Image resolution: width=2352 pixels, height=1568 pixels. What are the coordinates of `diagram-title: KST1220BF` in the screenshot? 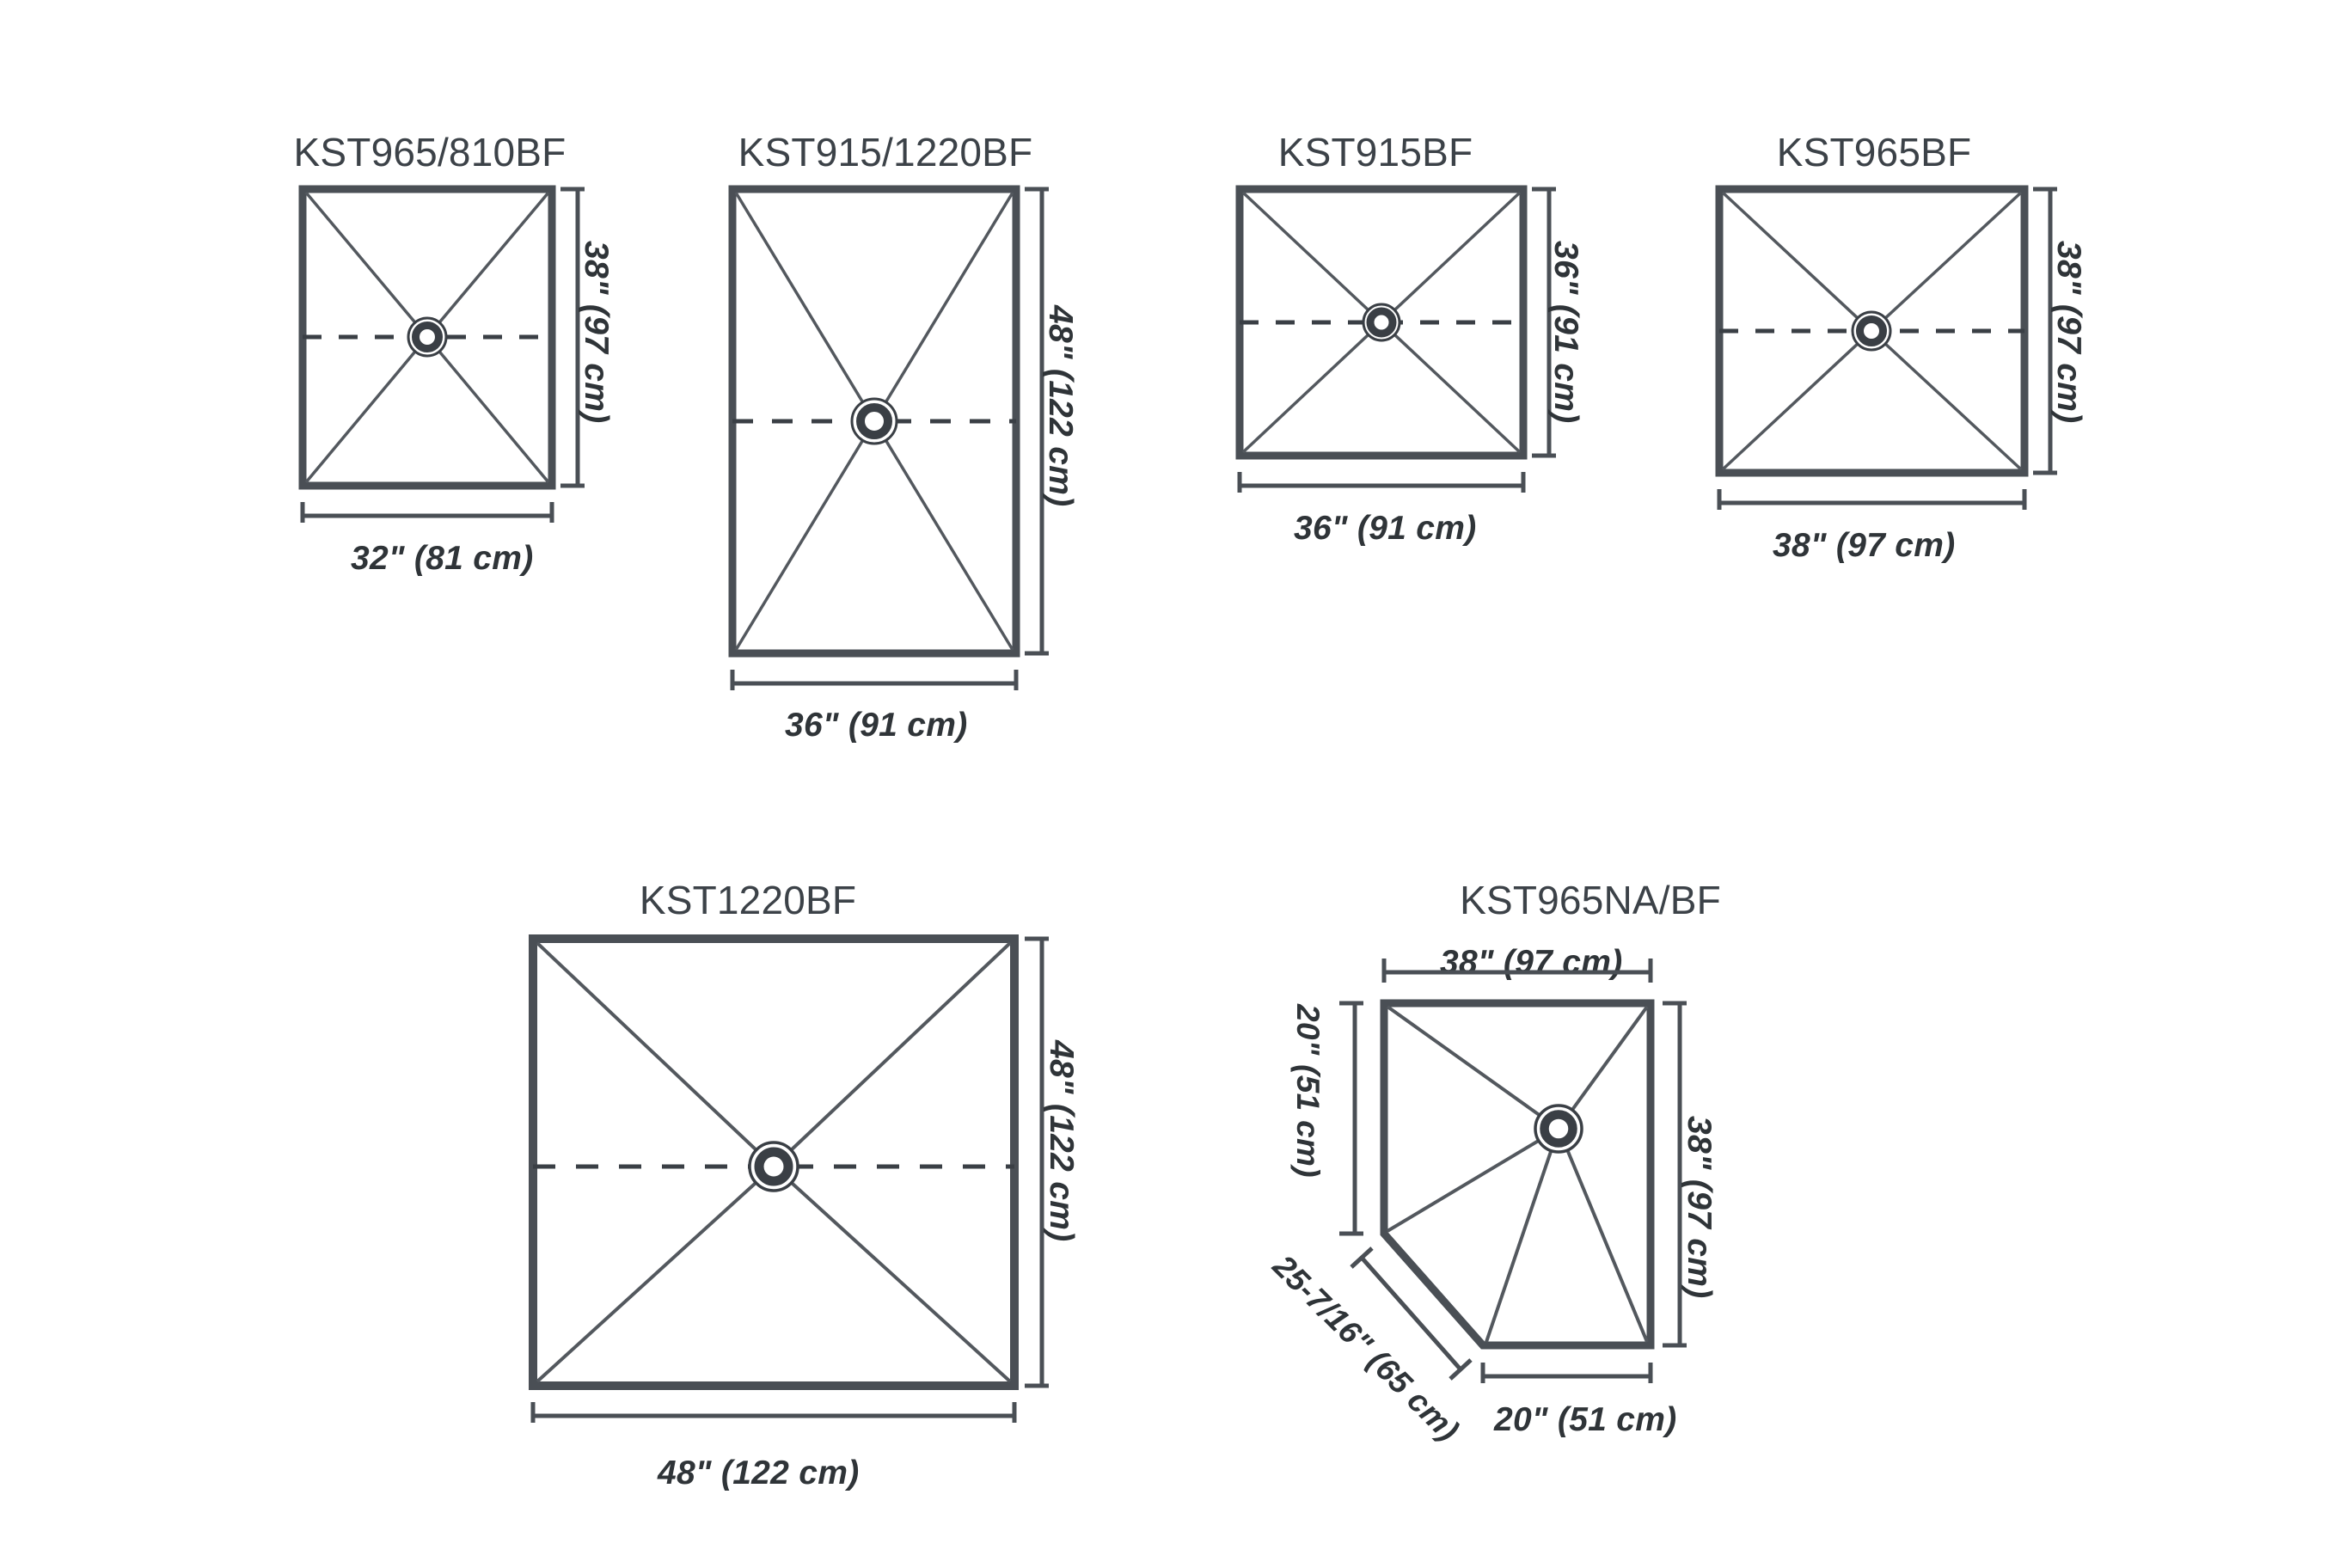 It's located at (748, 900).